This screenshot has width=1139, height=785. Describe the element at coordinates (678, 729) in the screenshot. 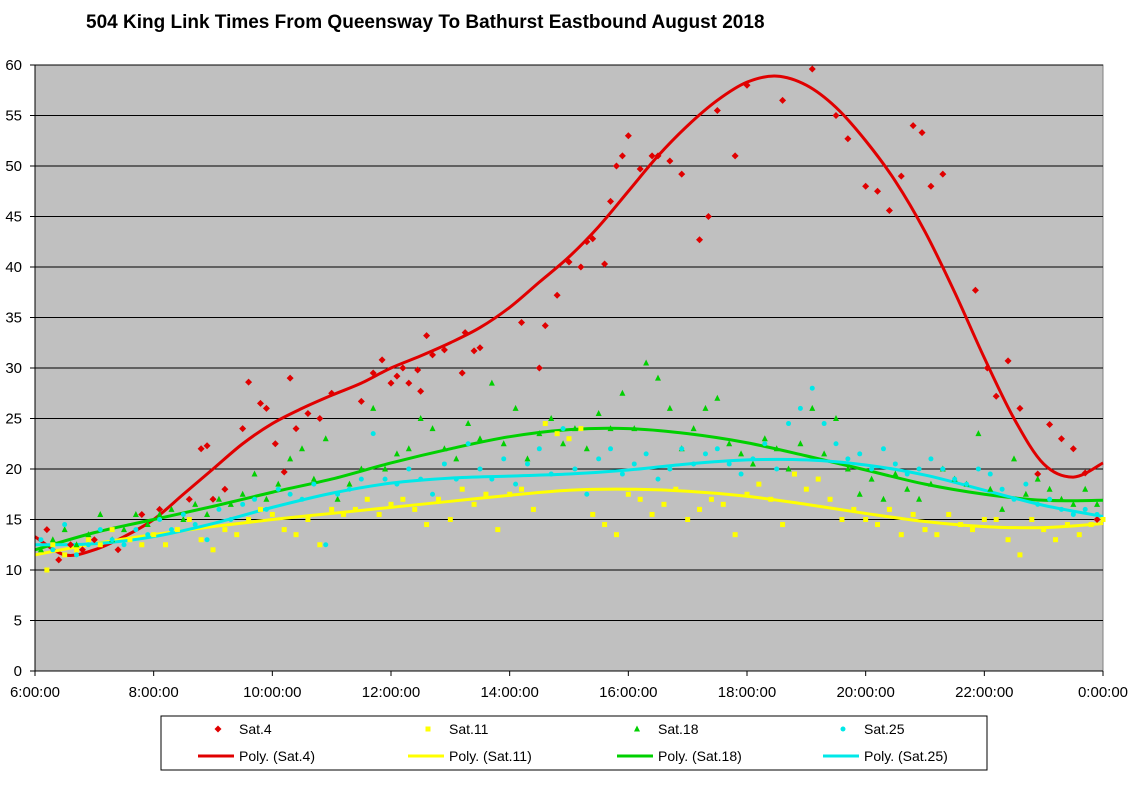

I see `legend-label: Sat.18` at that location.